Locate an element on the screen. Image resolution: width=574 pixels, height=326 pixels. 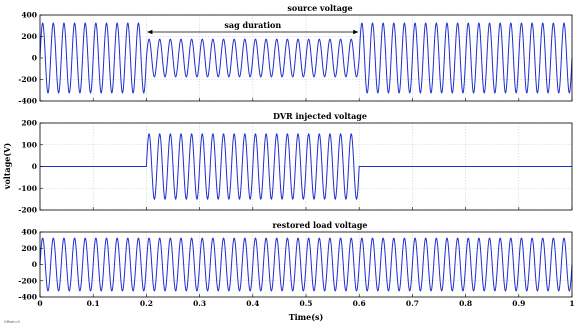
x-tick-label: 0.9 is located at coordinates (518, 303).